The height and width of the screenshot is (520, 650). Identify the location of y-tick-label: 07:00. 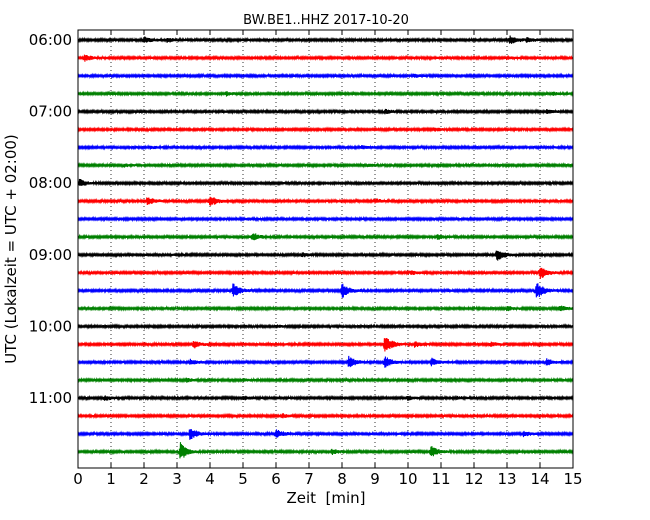
(50, 112).